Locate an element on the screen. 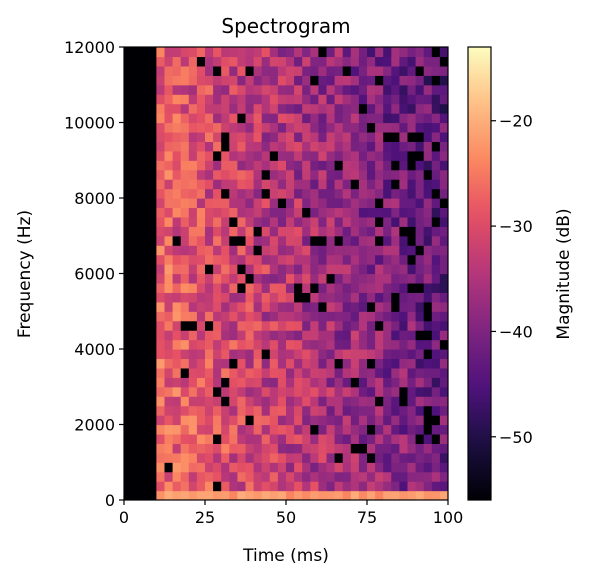 The height and width of the screenshot is (581, 592). x-tick-label: 25 is located at coordinates (205, 517).